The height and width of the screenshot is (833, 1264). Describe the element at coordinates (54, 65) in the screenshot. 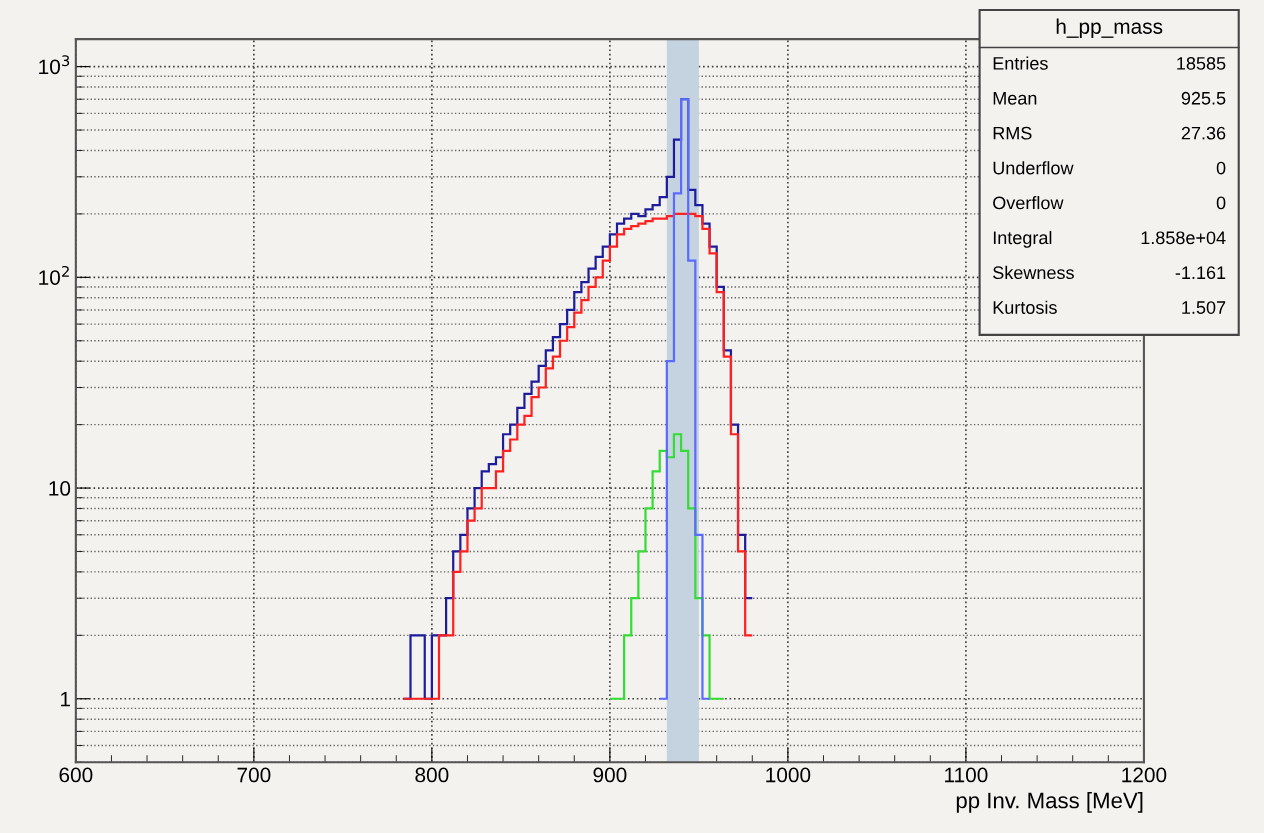

I see `y-tick-label: 10$^{3}$` at that location.